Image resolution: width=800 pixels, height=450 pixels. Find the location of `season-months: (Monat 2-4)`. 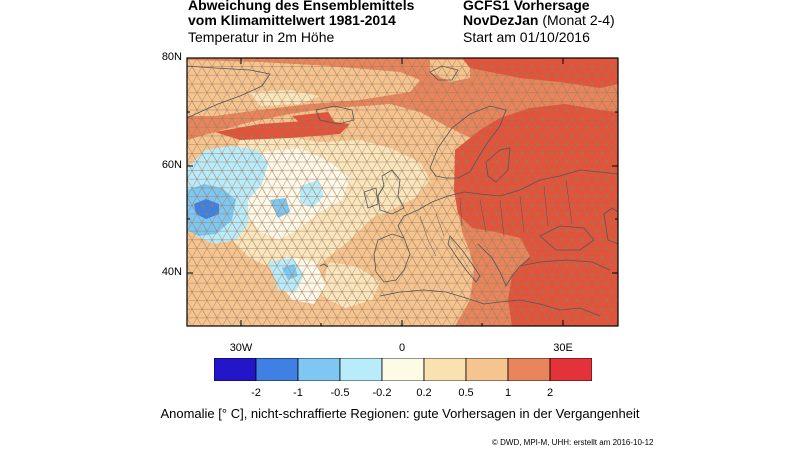

season-months: (Monat 2-4) is located at coordinates (576, 20).